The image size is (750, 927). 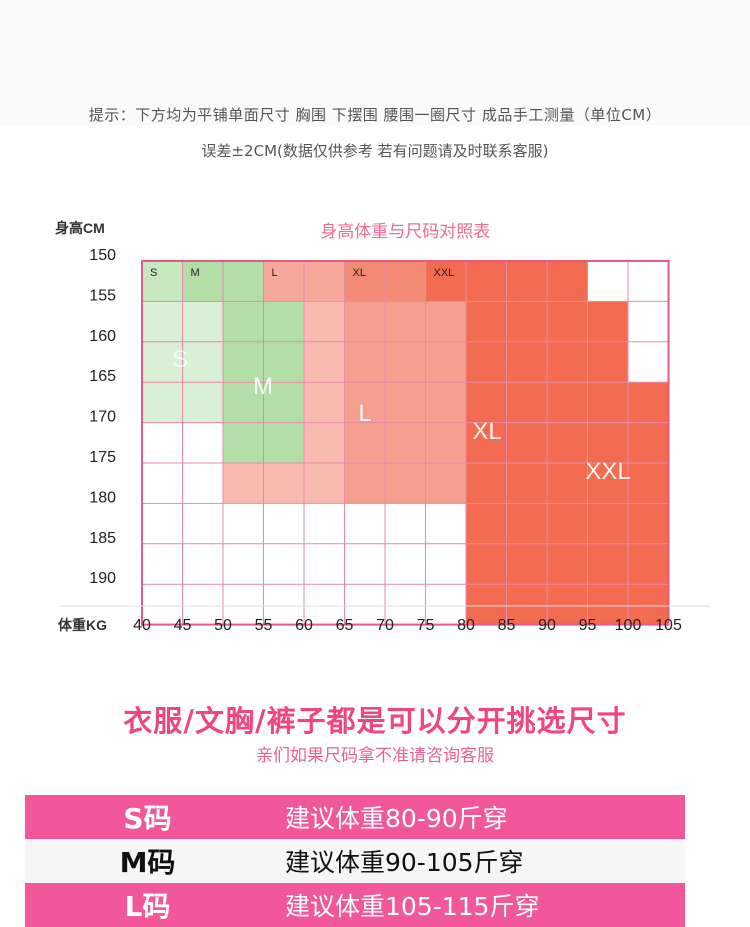 I want to click on corner-size-label: L, so click(x=275, y=273).